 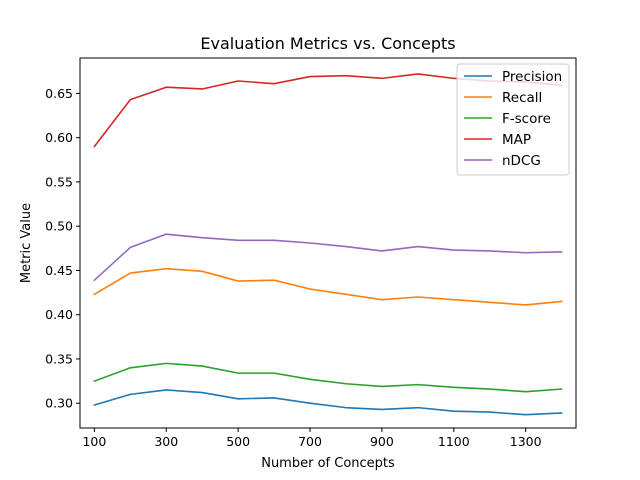 I want to click on y-tick-label: 0.60, so click(x=59, y=137).